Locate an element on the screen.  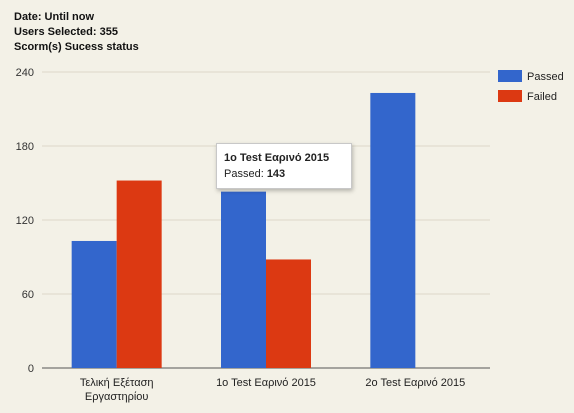
y-tick-label: 60 is located at coordinates (28, 295).